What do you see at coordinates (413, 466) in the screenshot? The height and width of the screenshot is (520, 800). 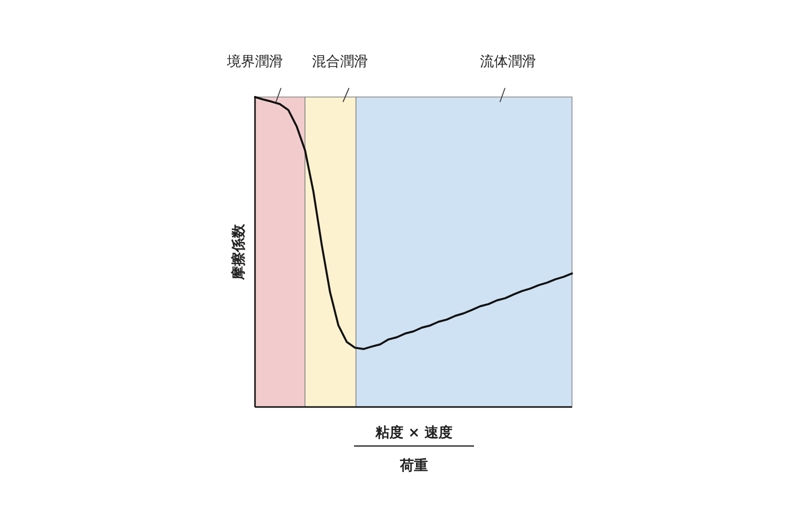 I see `text: 荷重` at bounding box center [413, 466].